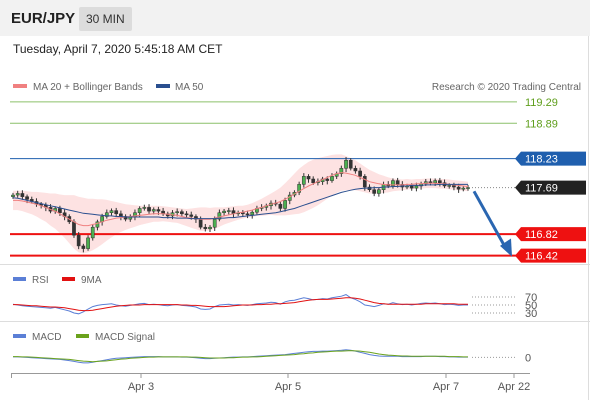  What do you see at coordinates (40, 280) in the screenshot?
I see `rsi-legend-label: RSI` at bounding box center [40, 280].